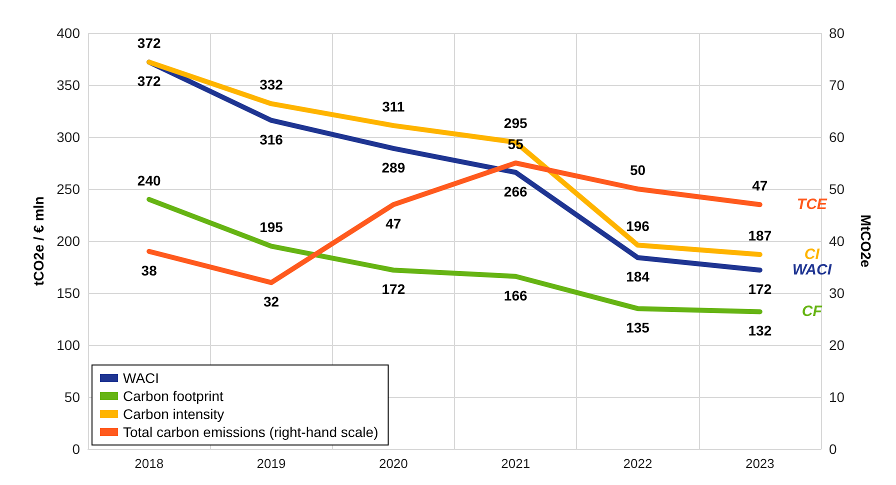  What do you see at coordinates (638, 276) in the screenshot?
I see `data-label: 184` at bounding box center [638, 276].